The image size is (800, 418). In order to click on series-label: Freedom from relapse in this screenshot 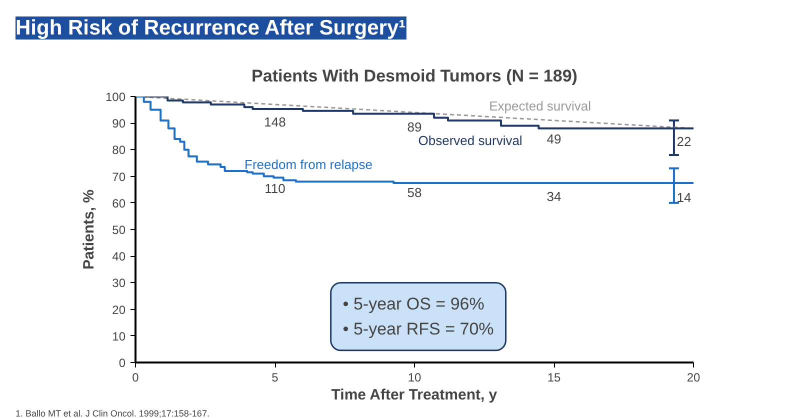, I will do `click(308, 164)`.